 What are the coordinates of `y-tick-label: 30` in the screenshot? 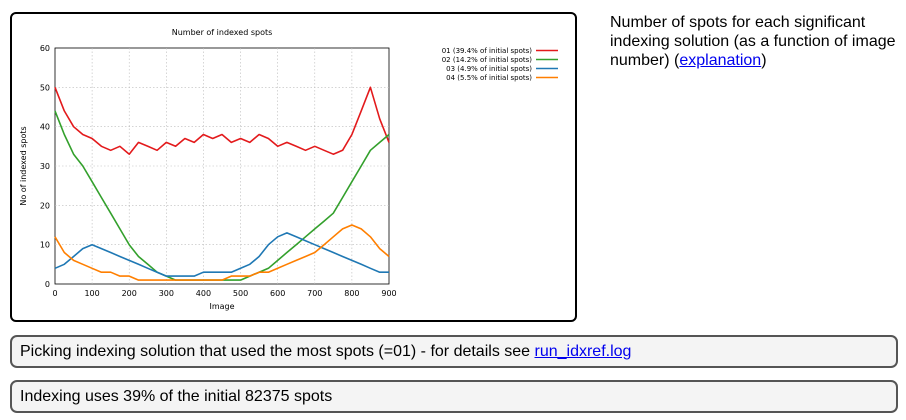 It's located at (45, 166).